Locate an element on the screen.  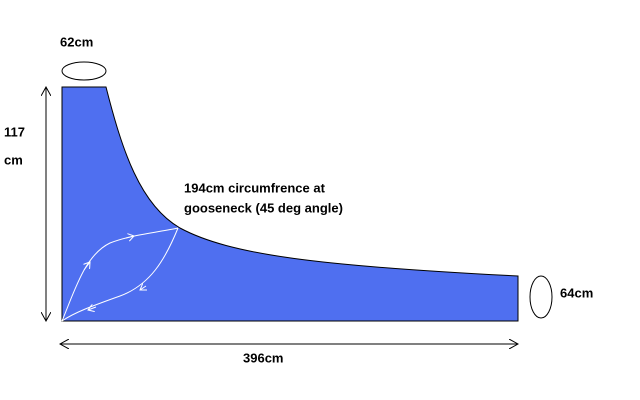
height-unit: cm is located at coordinates (13, 159).